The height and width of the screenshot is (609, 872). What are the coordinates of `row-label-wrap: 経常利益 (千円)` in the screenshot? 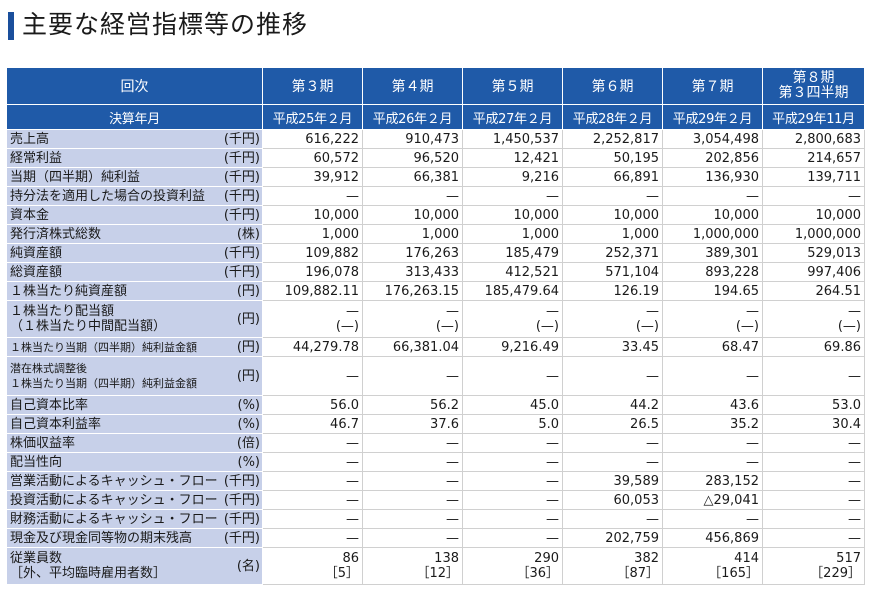 It's located at (134, 158).